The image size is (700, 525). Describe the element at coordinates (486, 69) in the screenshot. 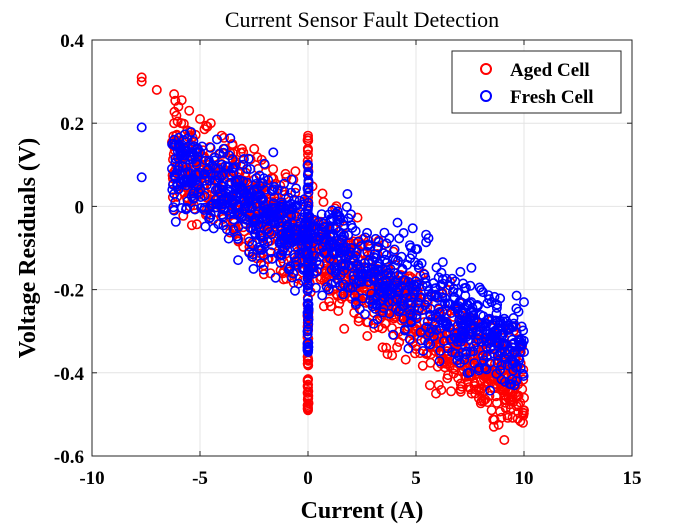

I see `legend-marker-aged-cell` at that location.